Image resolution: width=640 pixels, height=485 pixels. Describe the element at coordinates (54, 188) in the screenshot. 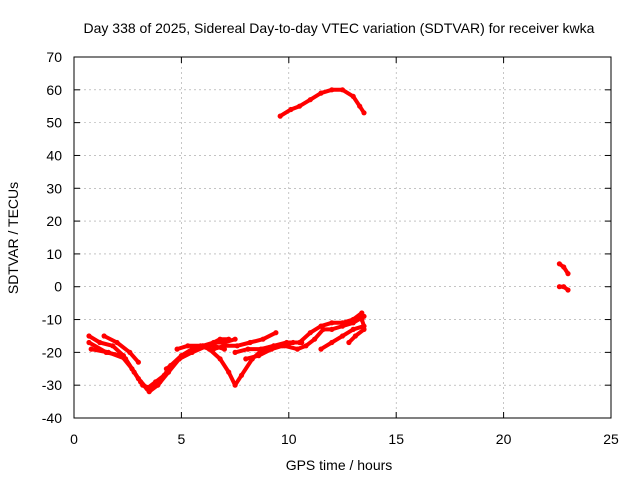

I see `y-tick-label: 30` at that location.